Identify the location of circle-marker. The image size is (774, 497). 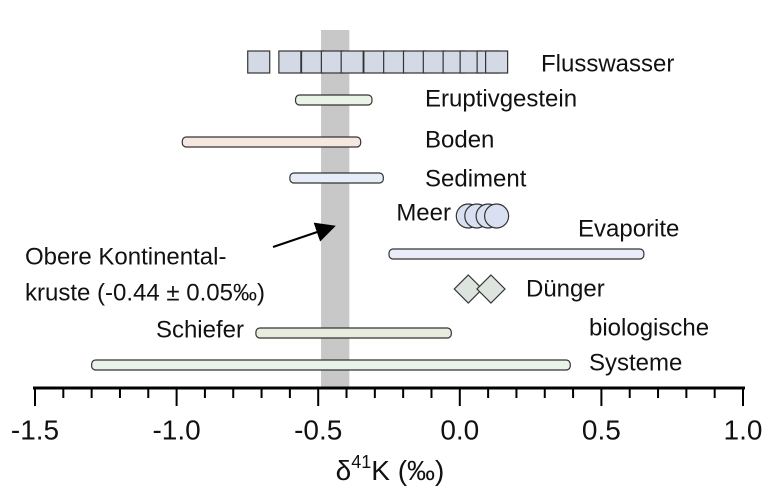
(497, 216).